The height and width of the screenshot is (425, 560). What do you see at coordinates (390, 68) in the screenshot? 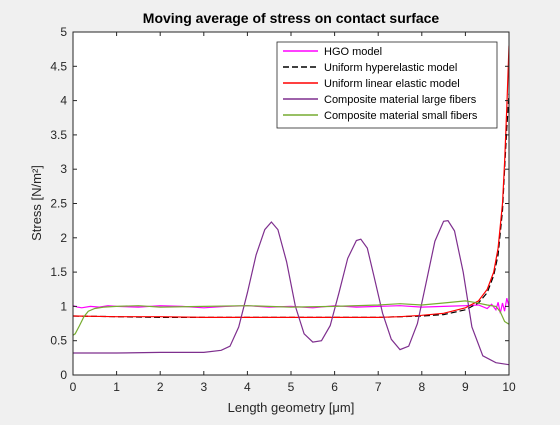
I see `legend-label: Uniform hyperelastic model` at bounding box center [390, 68].